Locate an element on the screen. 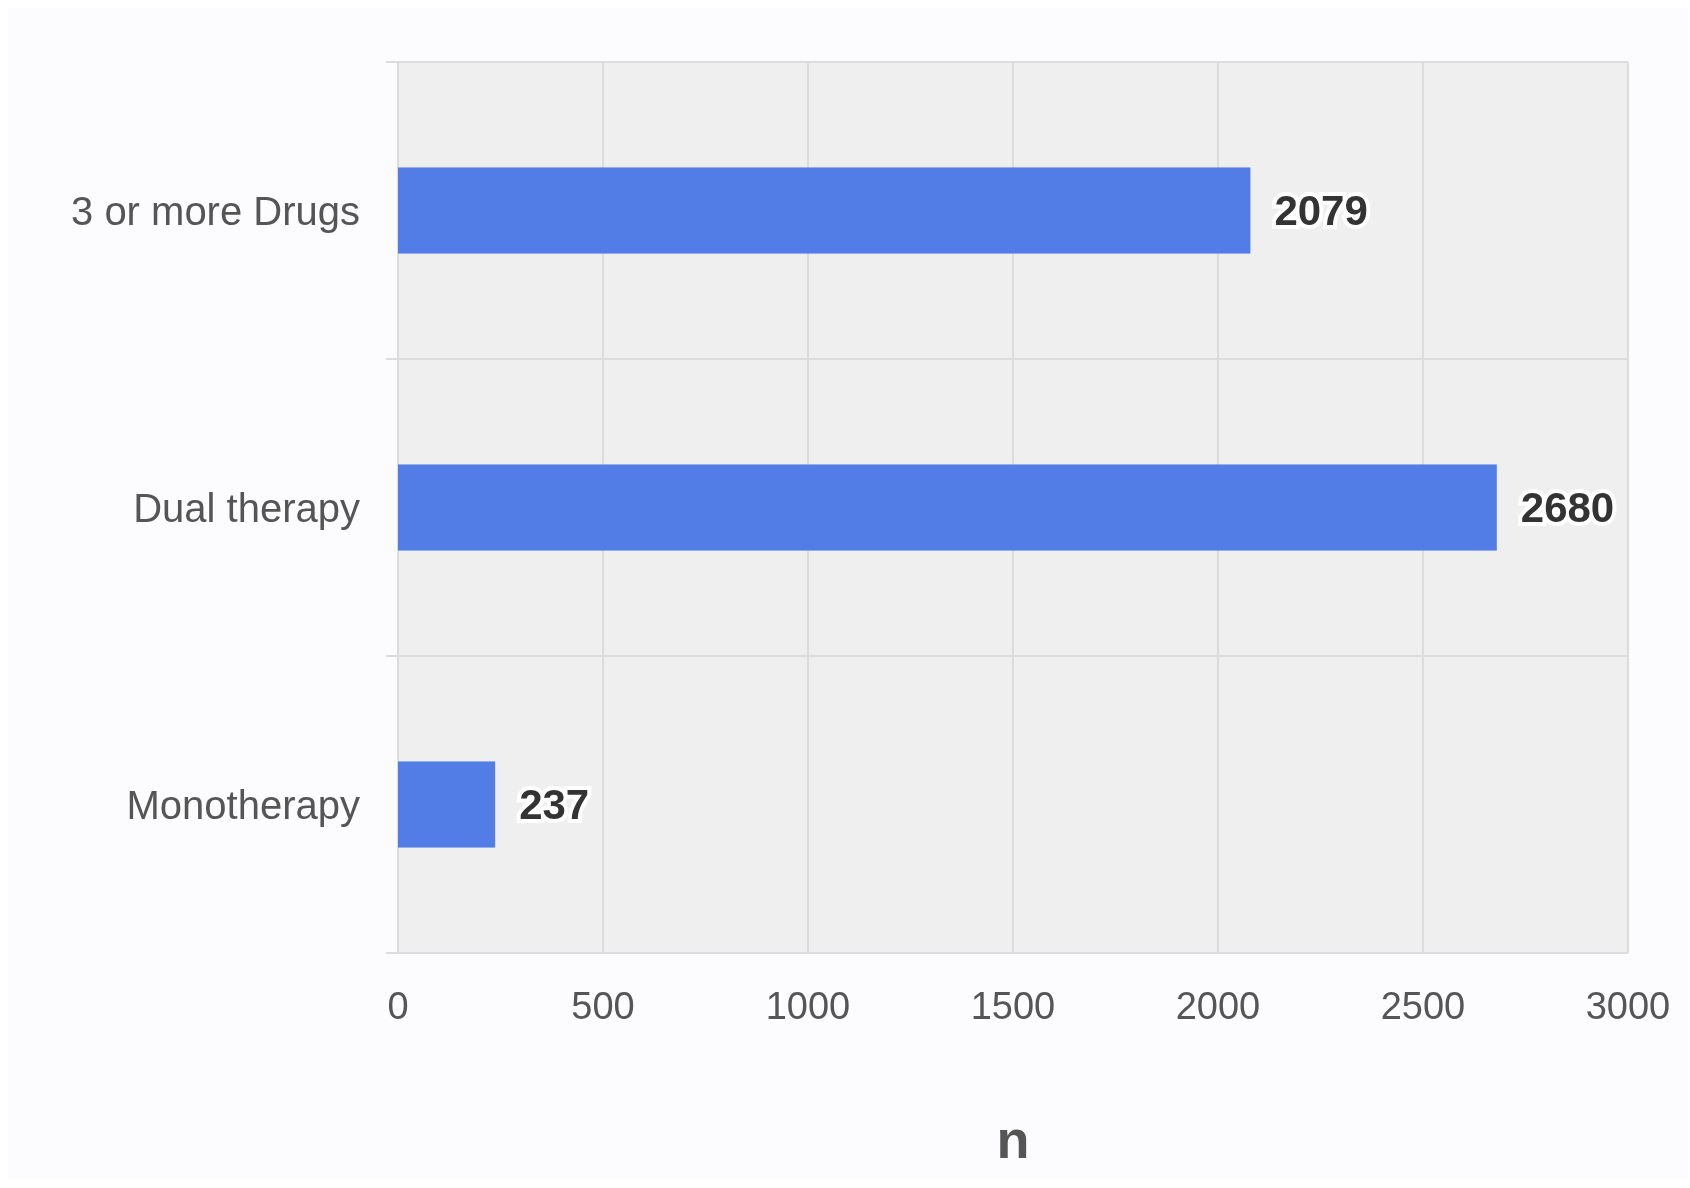 This screenshot has width=1690, height=1188. data-label: 2079 is located at coordinates (1321, 211).